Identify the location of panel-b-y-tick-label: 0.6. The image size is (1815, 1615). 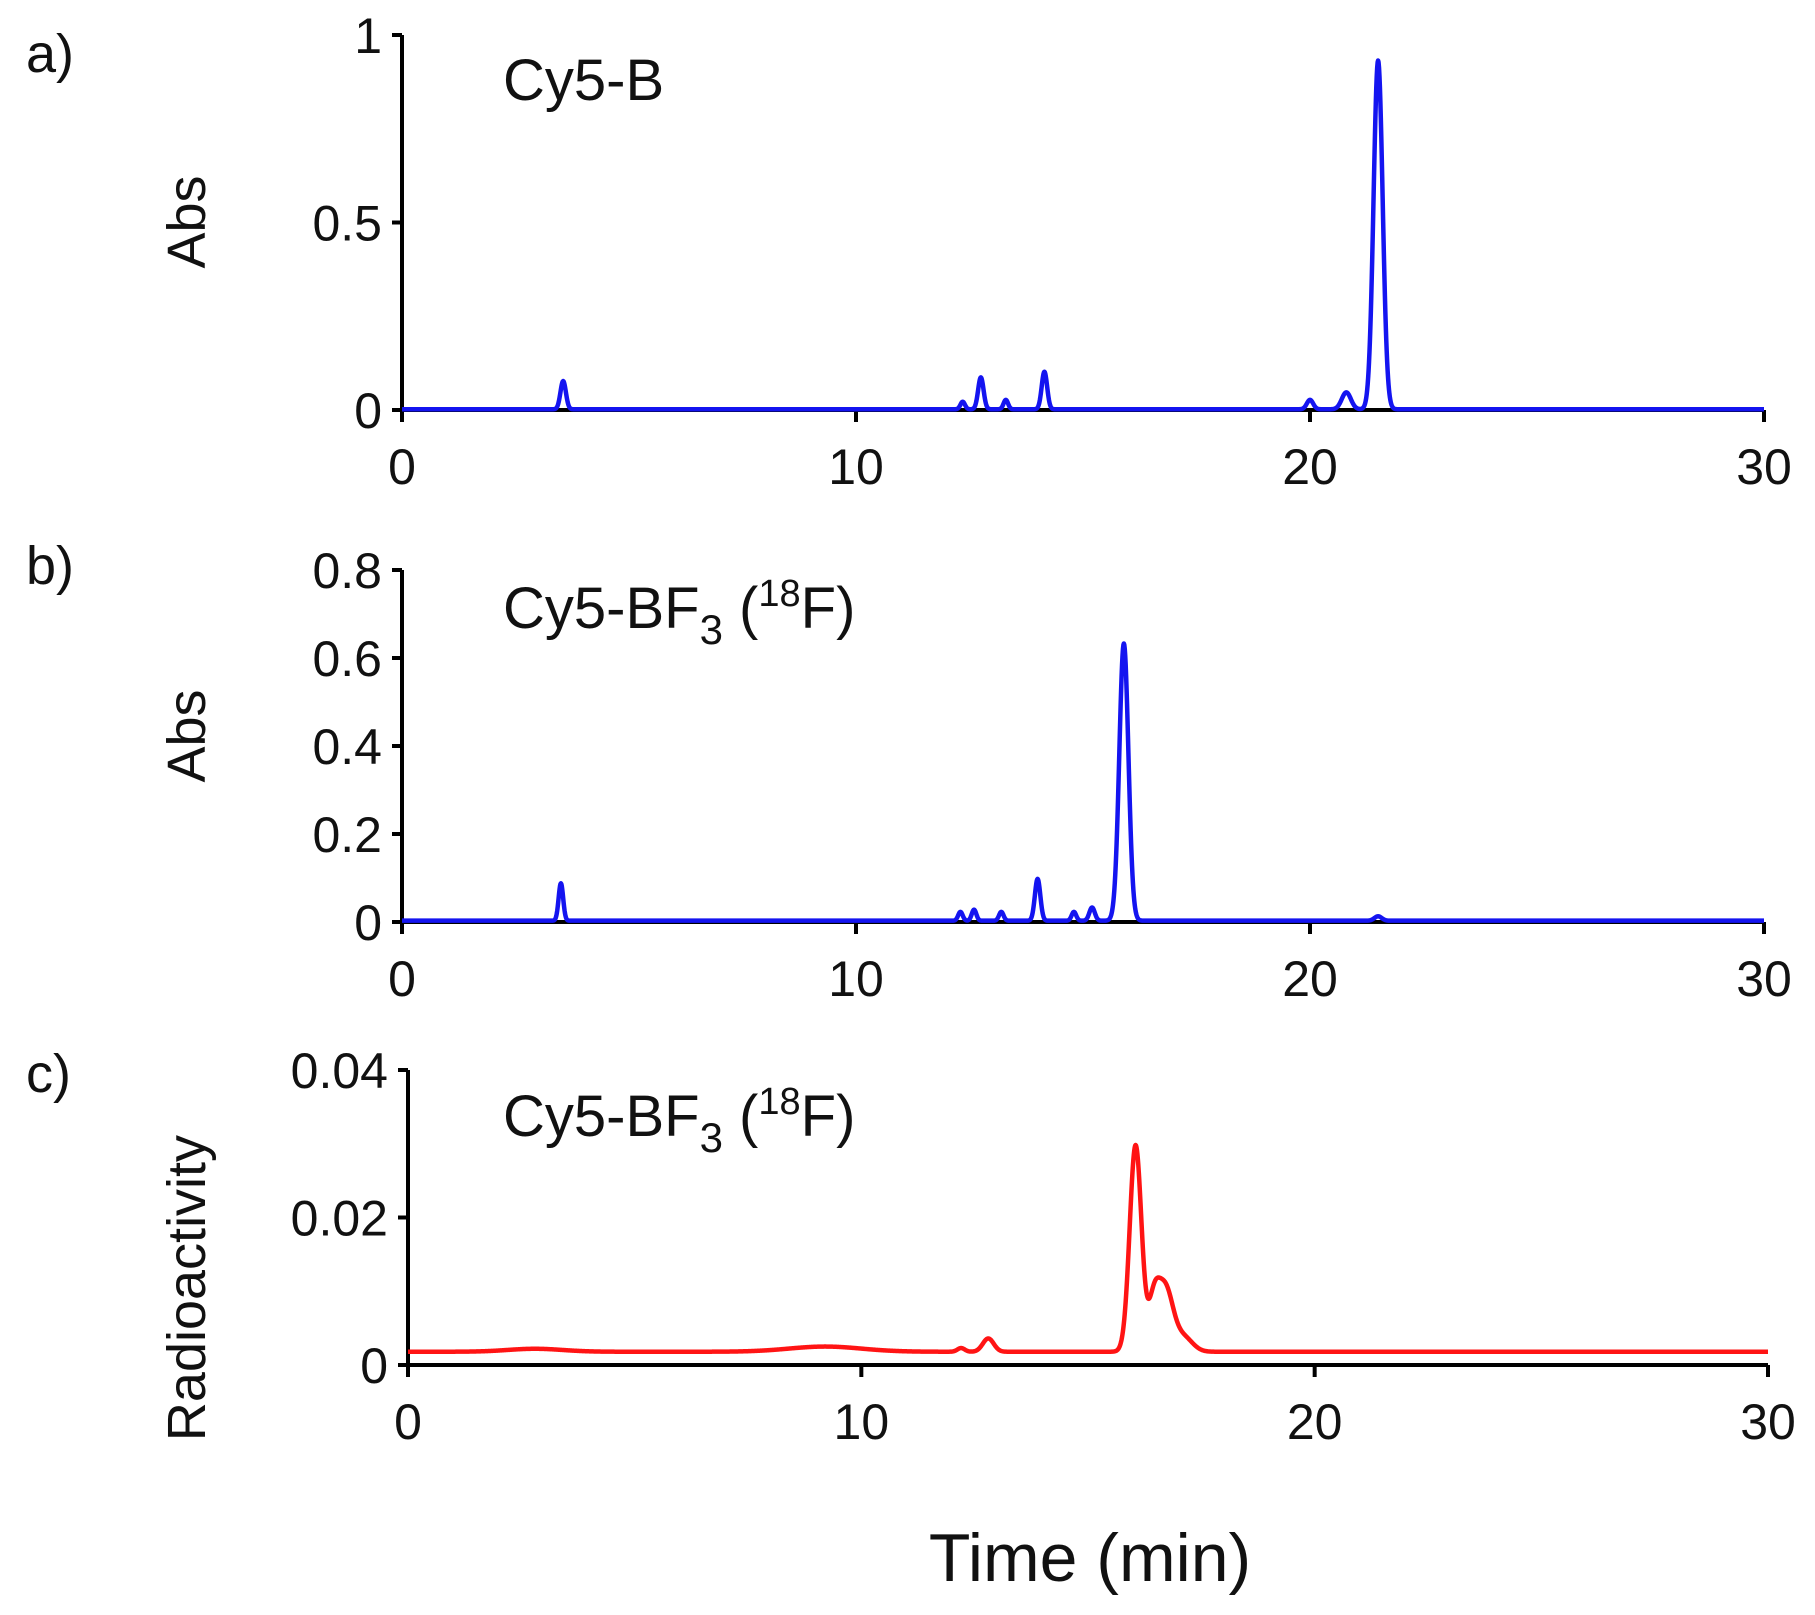
(347, 659).